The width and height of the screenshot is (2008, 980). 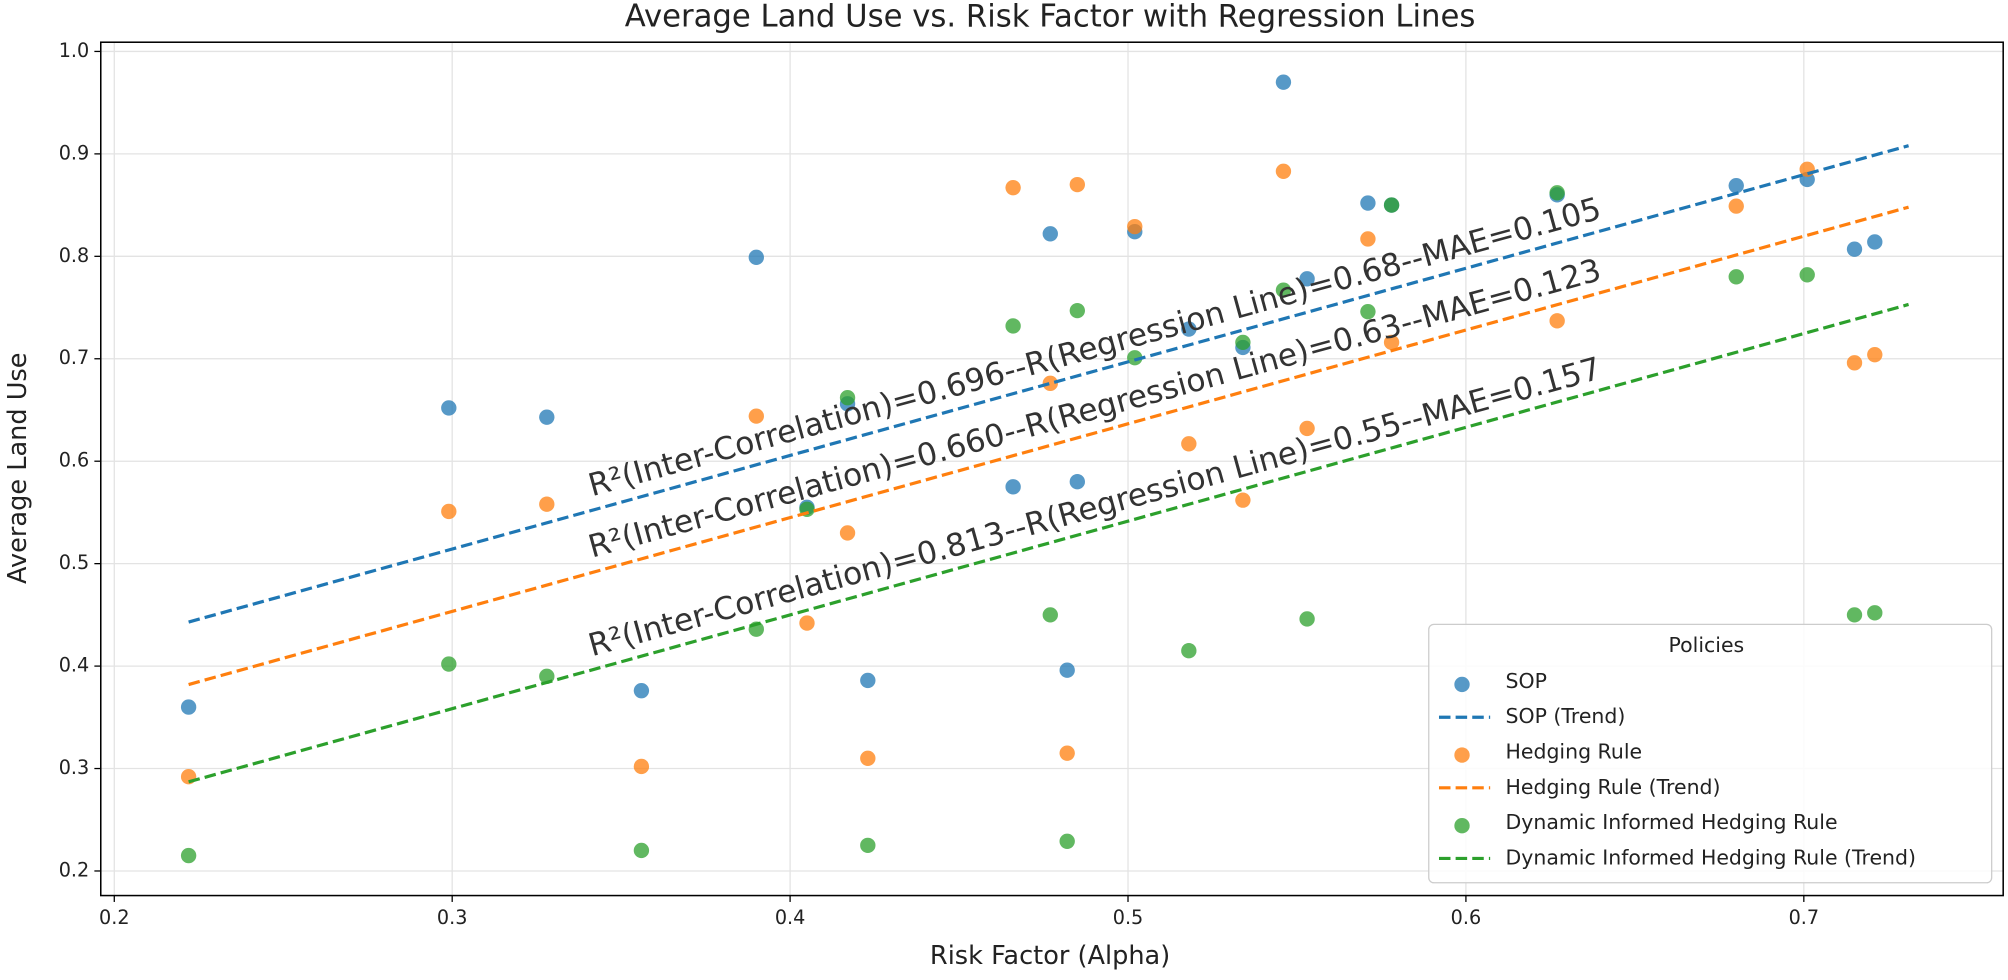 I want to click on y-tick-label: 1.0, so click(x=74, y=50).